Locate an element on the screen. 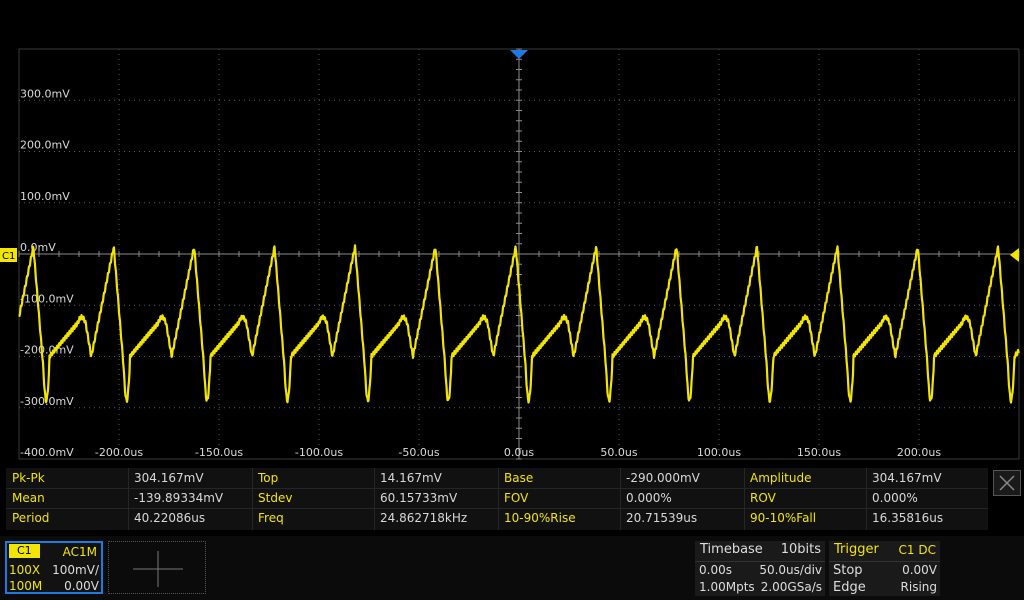 The width and height of the screenshot is (1024, 600). close-icon is located at coordinates (1007, 483).